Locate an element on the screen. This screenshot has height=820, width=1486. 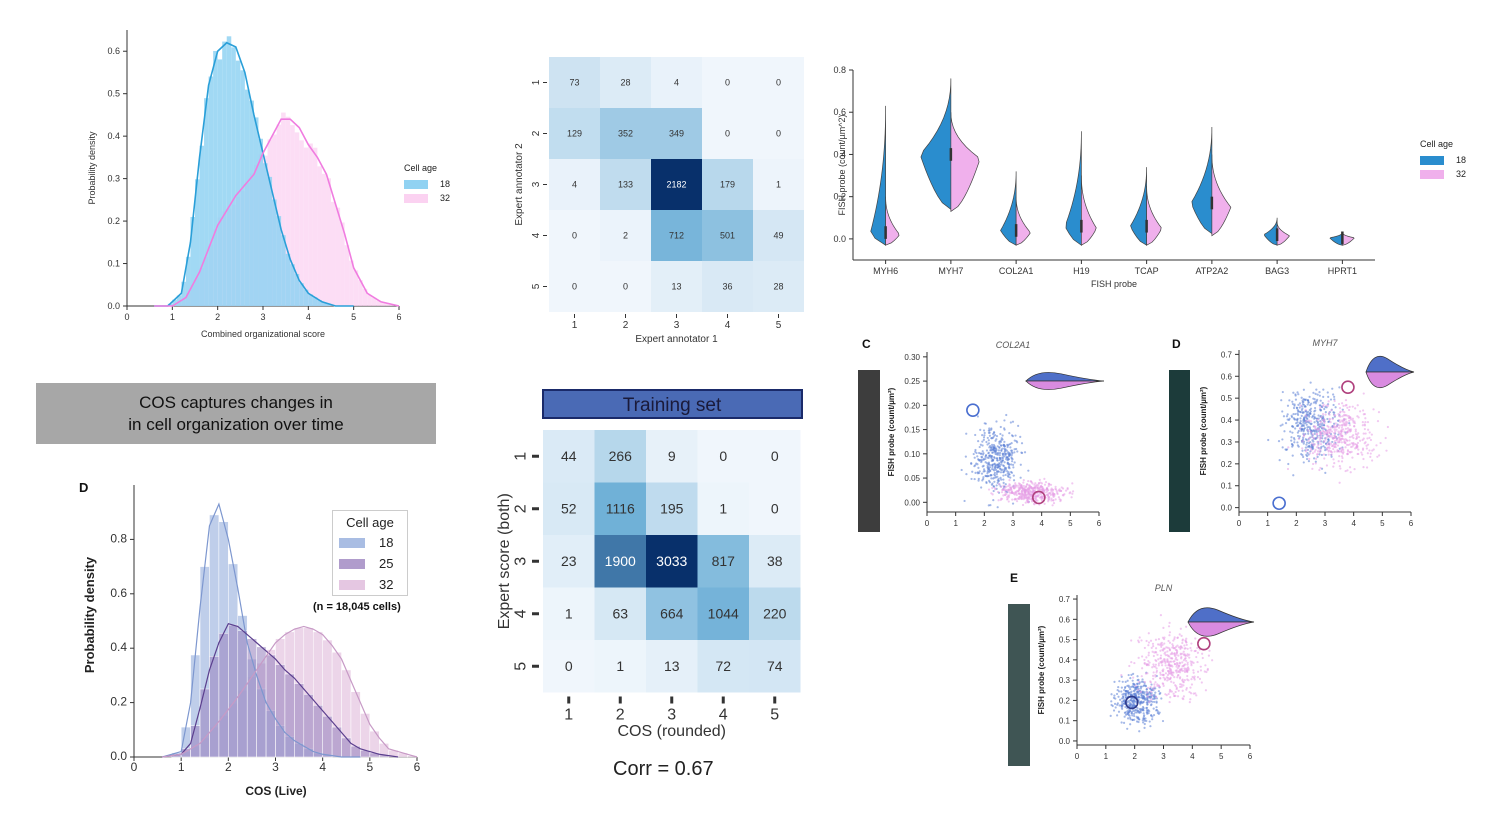
heatmap-value: 28 is located at coordinates (778, 287).